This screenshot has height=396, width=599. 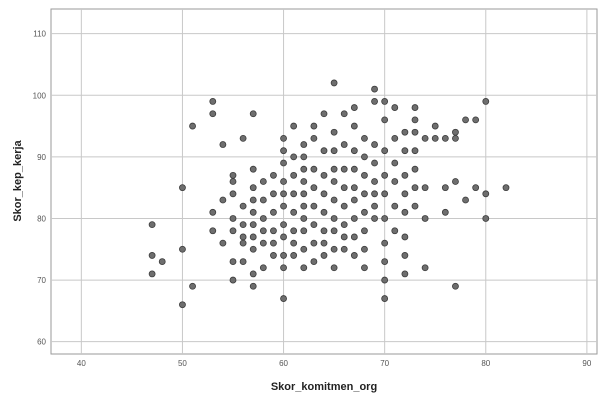 What do you see at coordinates (324, 387) in the screenshot?
I see `x-axis-title: Skor_komitmen_org` at bounding box center [324, 387].